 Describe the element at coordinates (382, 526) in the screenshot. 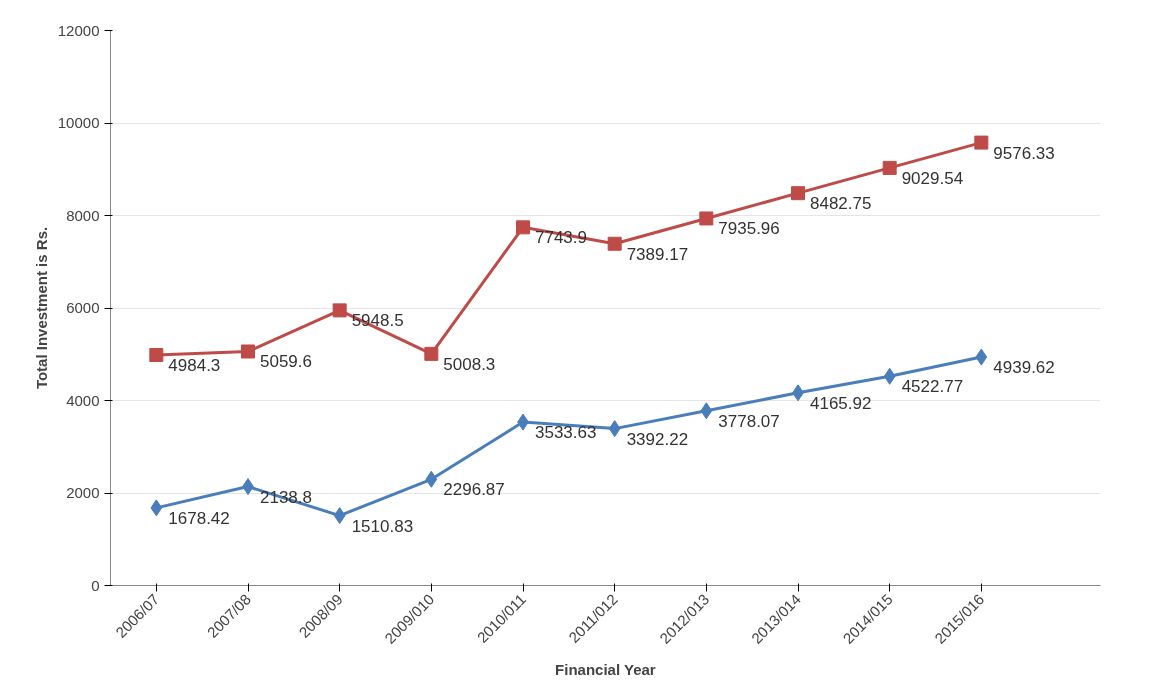

I see `data-label: 1510.83` at that location.